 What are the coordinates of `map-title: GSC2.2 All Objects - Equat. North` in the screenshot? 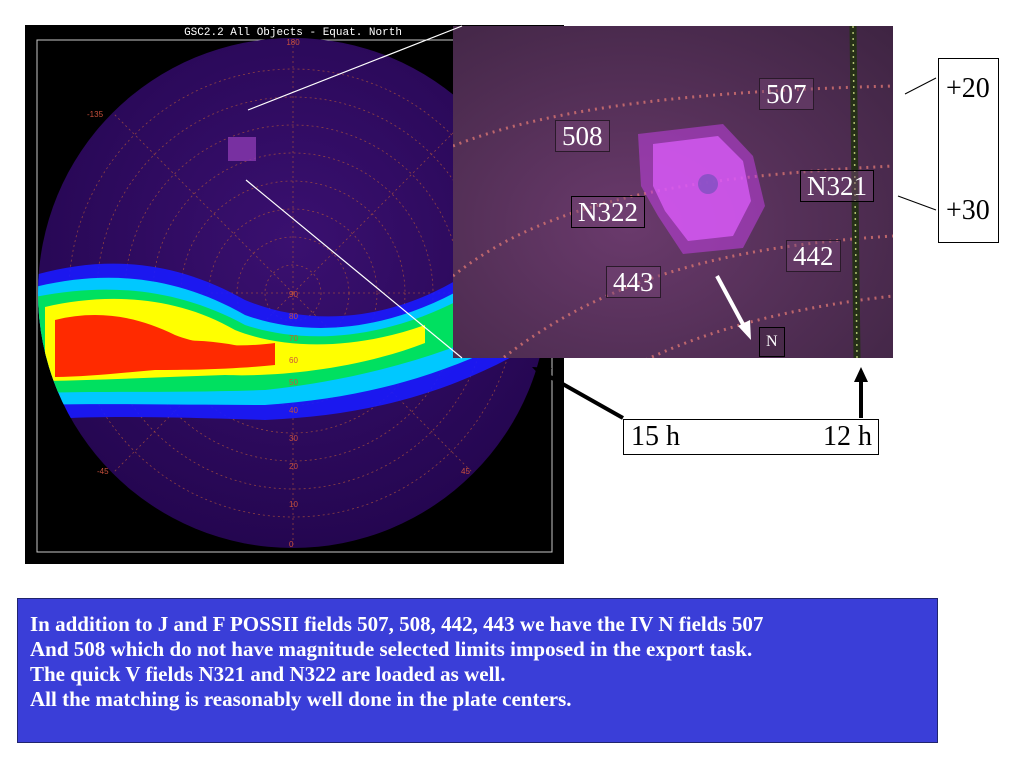 It's located at (293, 33).